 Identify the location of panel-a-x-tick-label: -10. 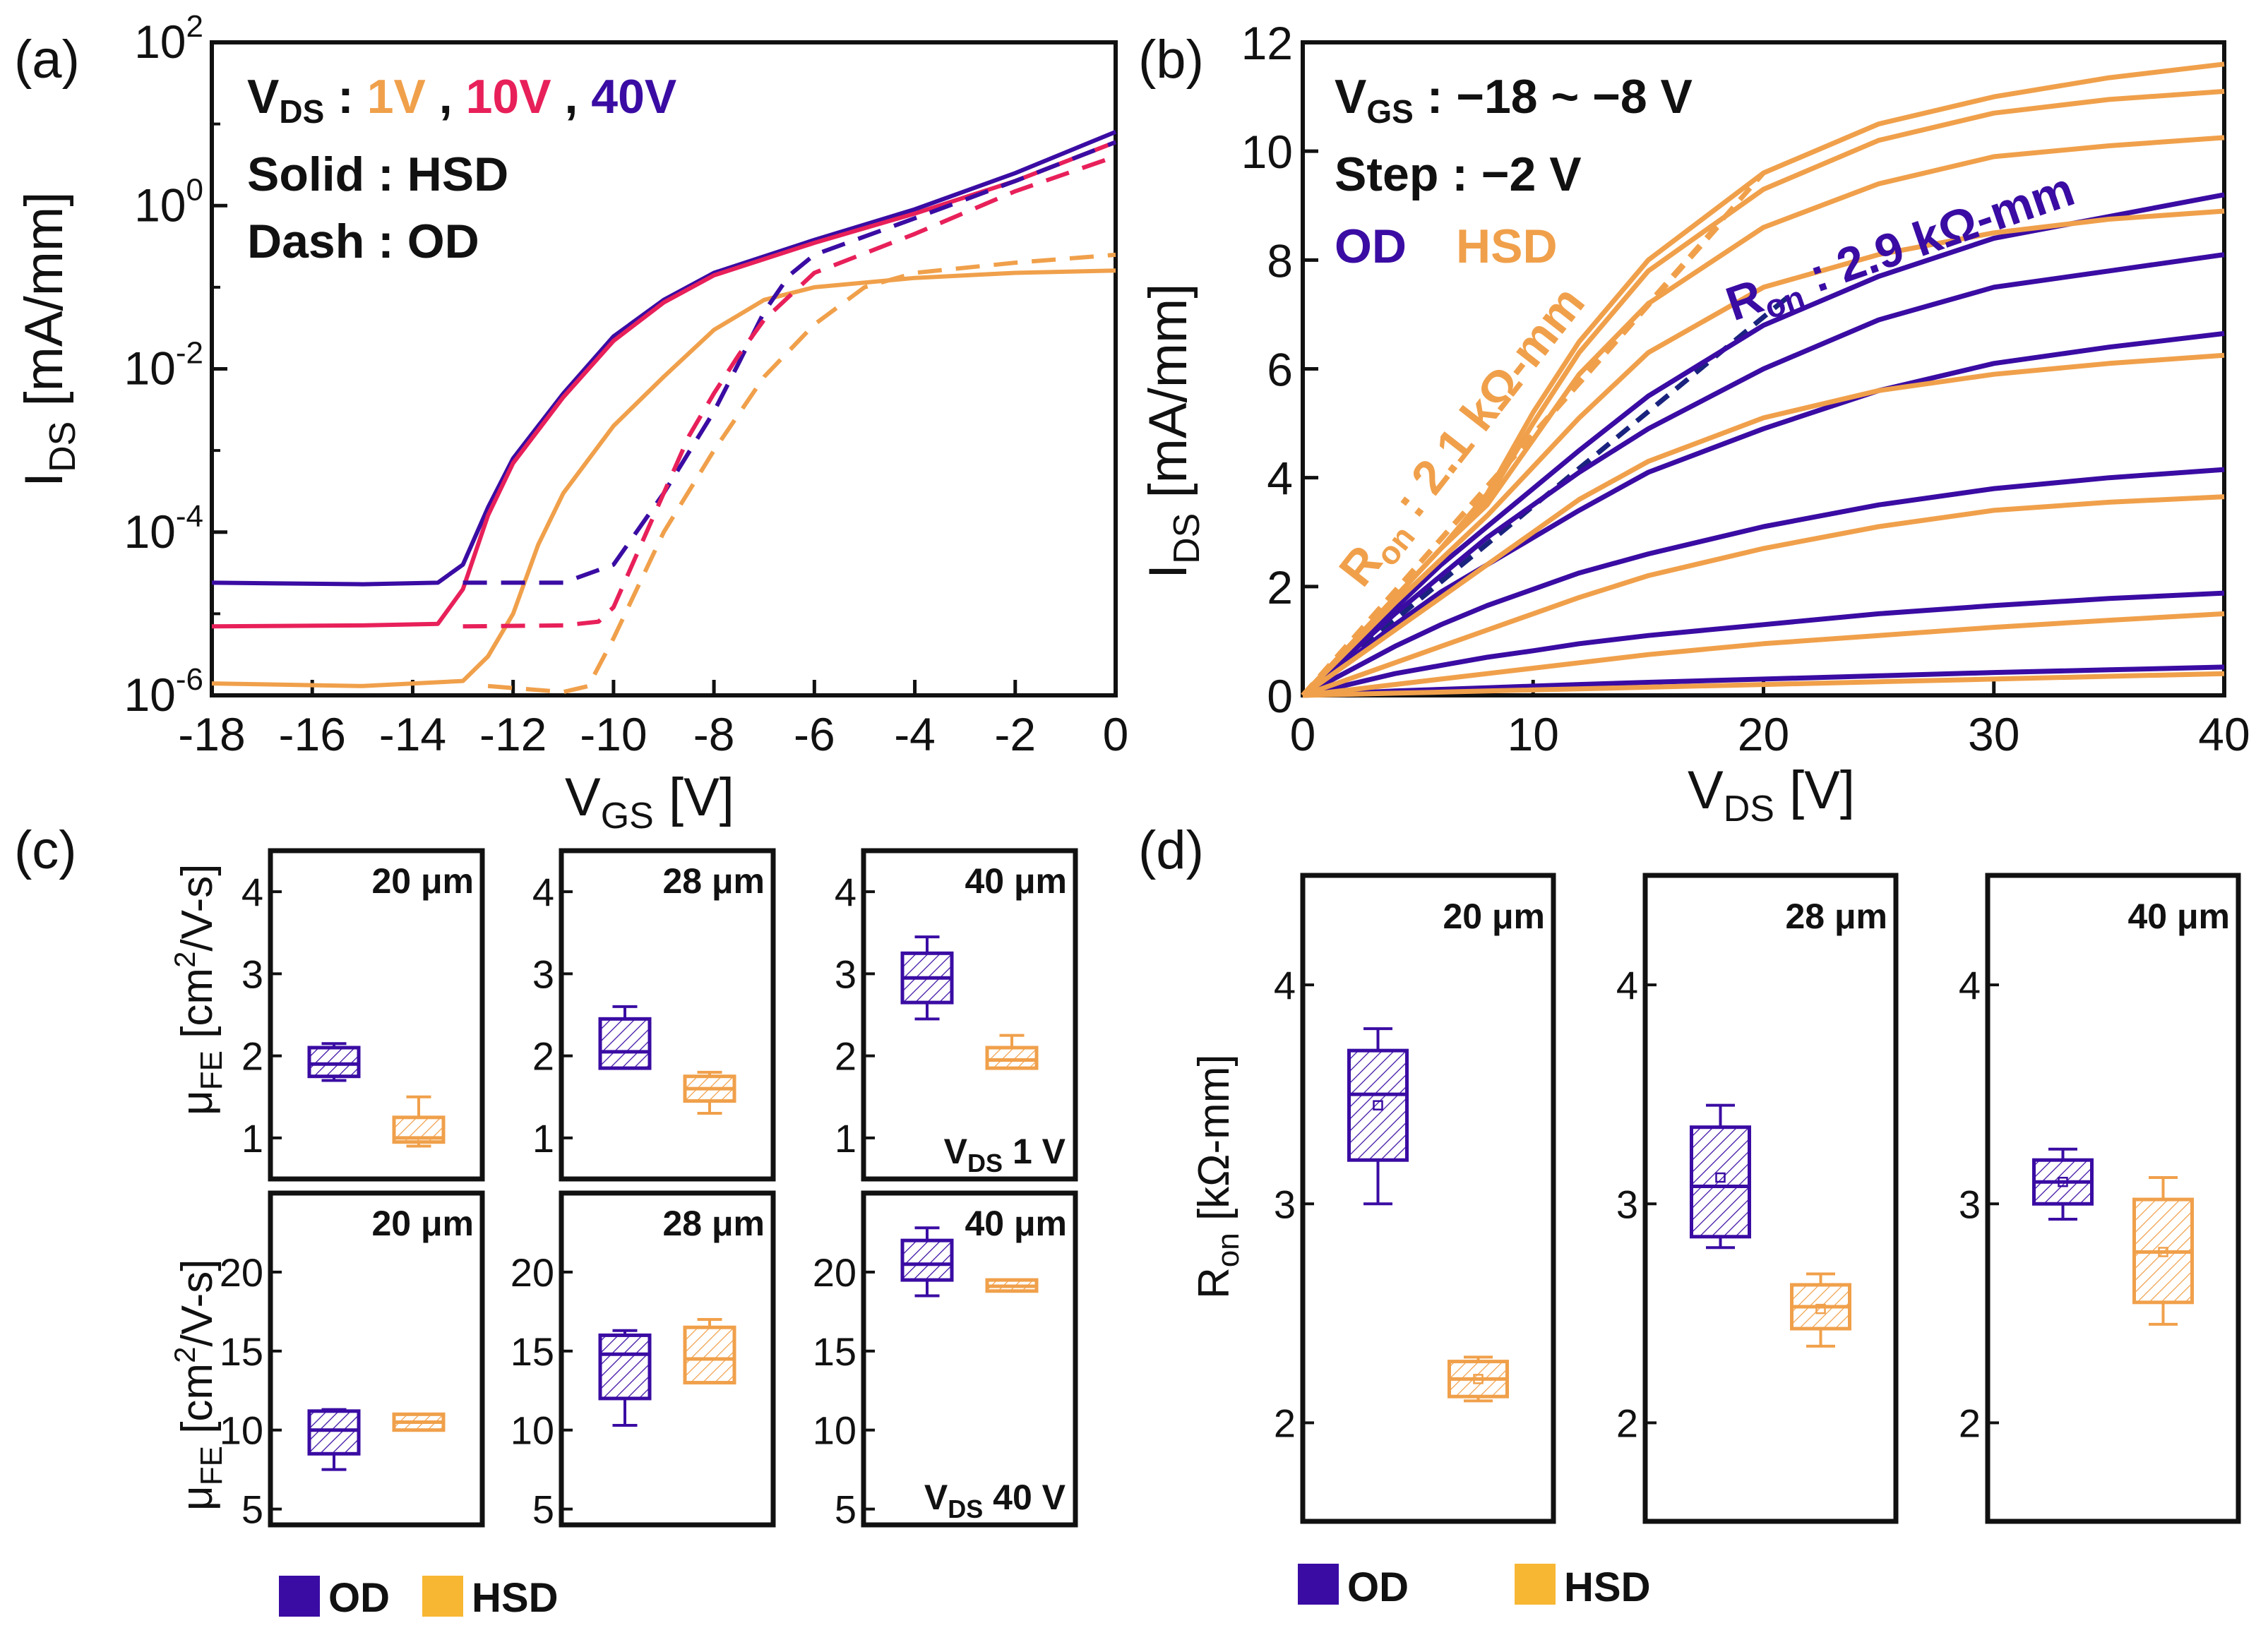
(613, 734).